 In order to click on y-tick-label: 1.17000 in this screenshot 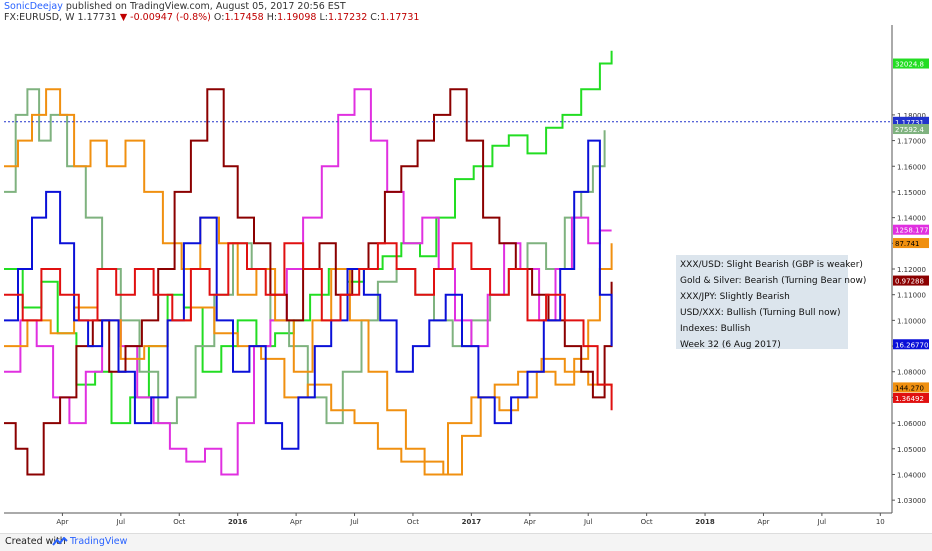, I will do `click(911, 142)`.